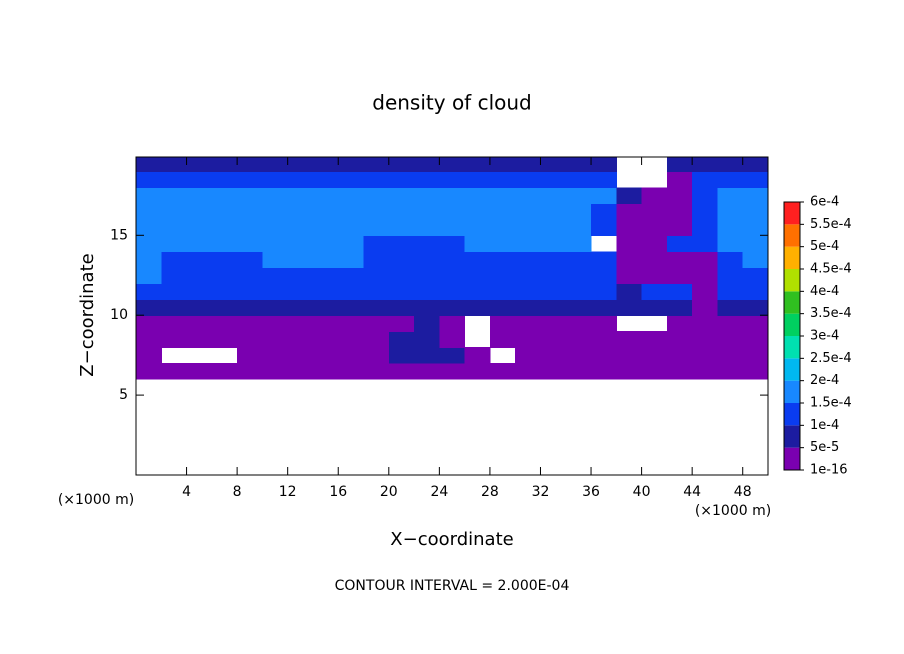  What do you see at coordinates (186, 492) in the screenshot?
I see `x-tick-label: 4` at bounding box center [186, 492].